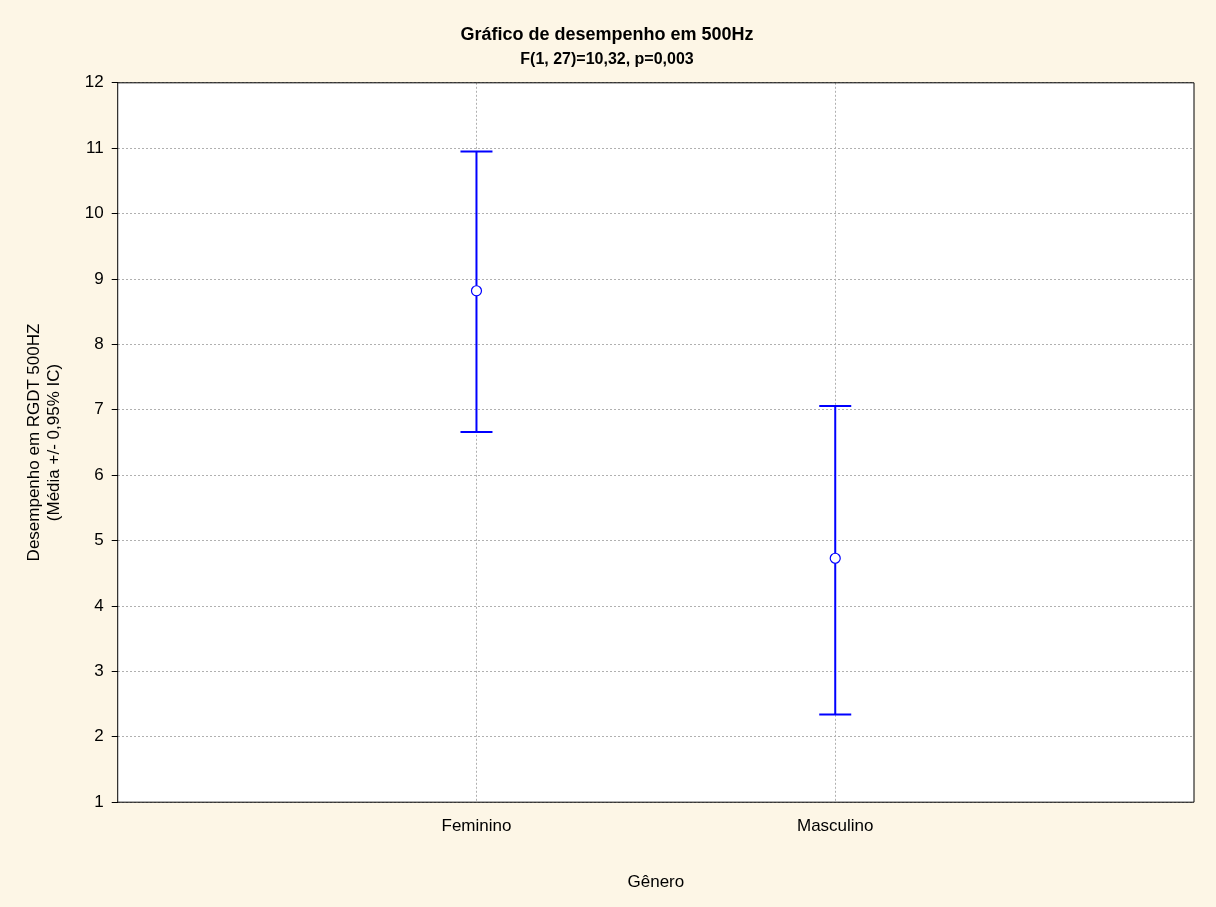 This screenshot has height=907, width=1216. I want to click on y-tick-label: 7, so click(99, 409).